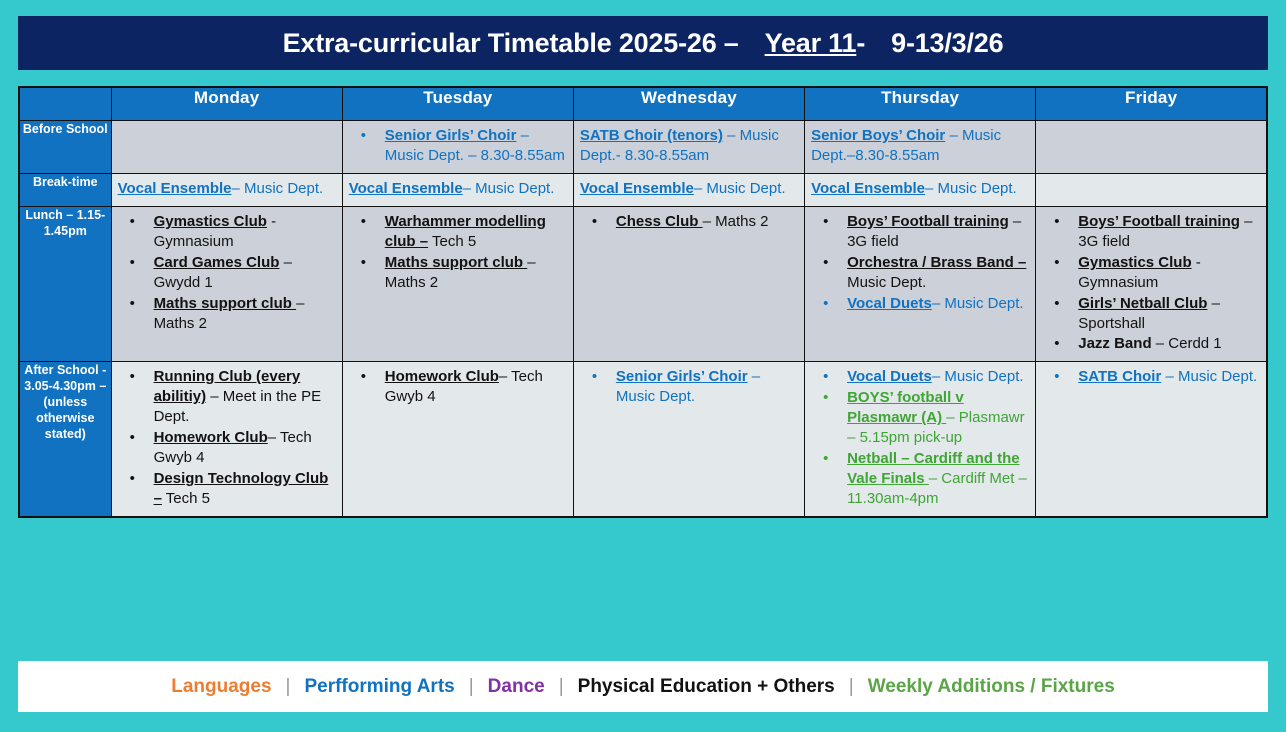 Image resolution: width=1286 pixels, height=732 pixels. What do you see at coordinates (991, 686) in the screenshot?
I see `legend-item-weekly-additions-fixtures: Weekly Additions / Fixtures` at bounding box center [991, 686].